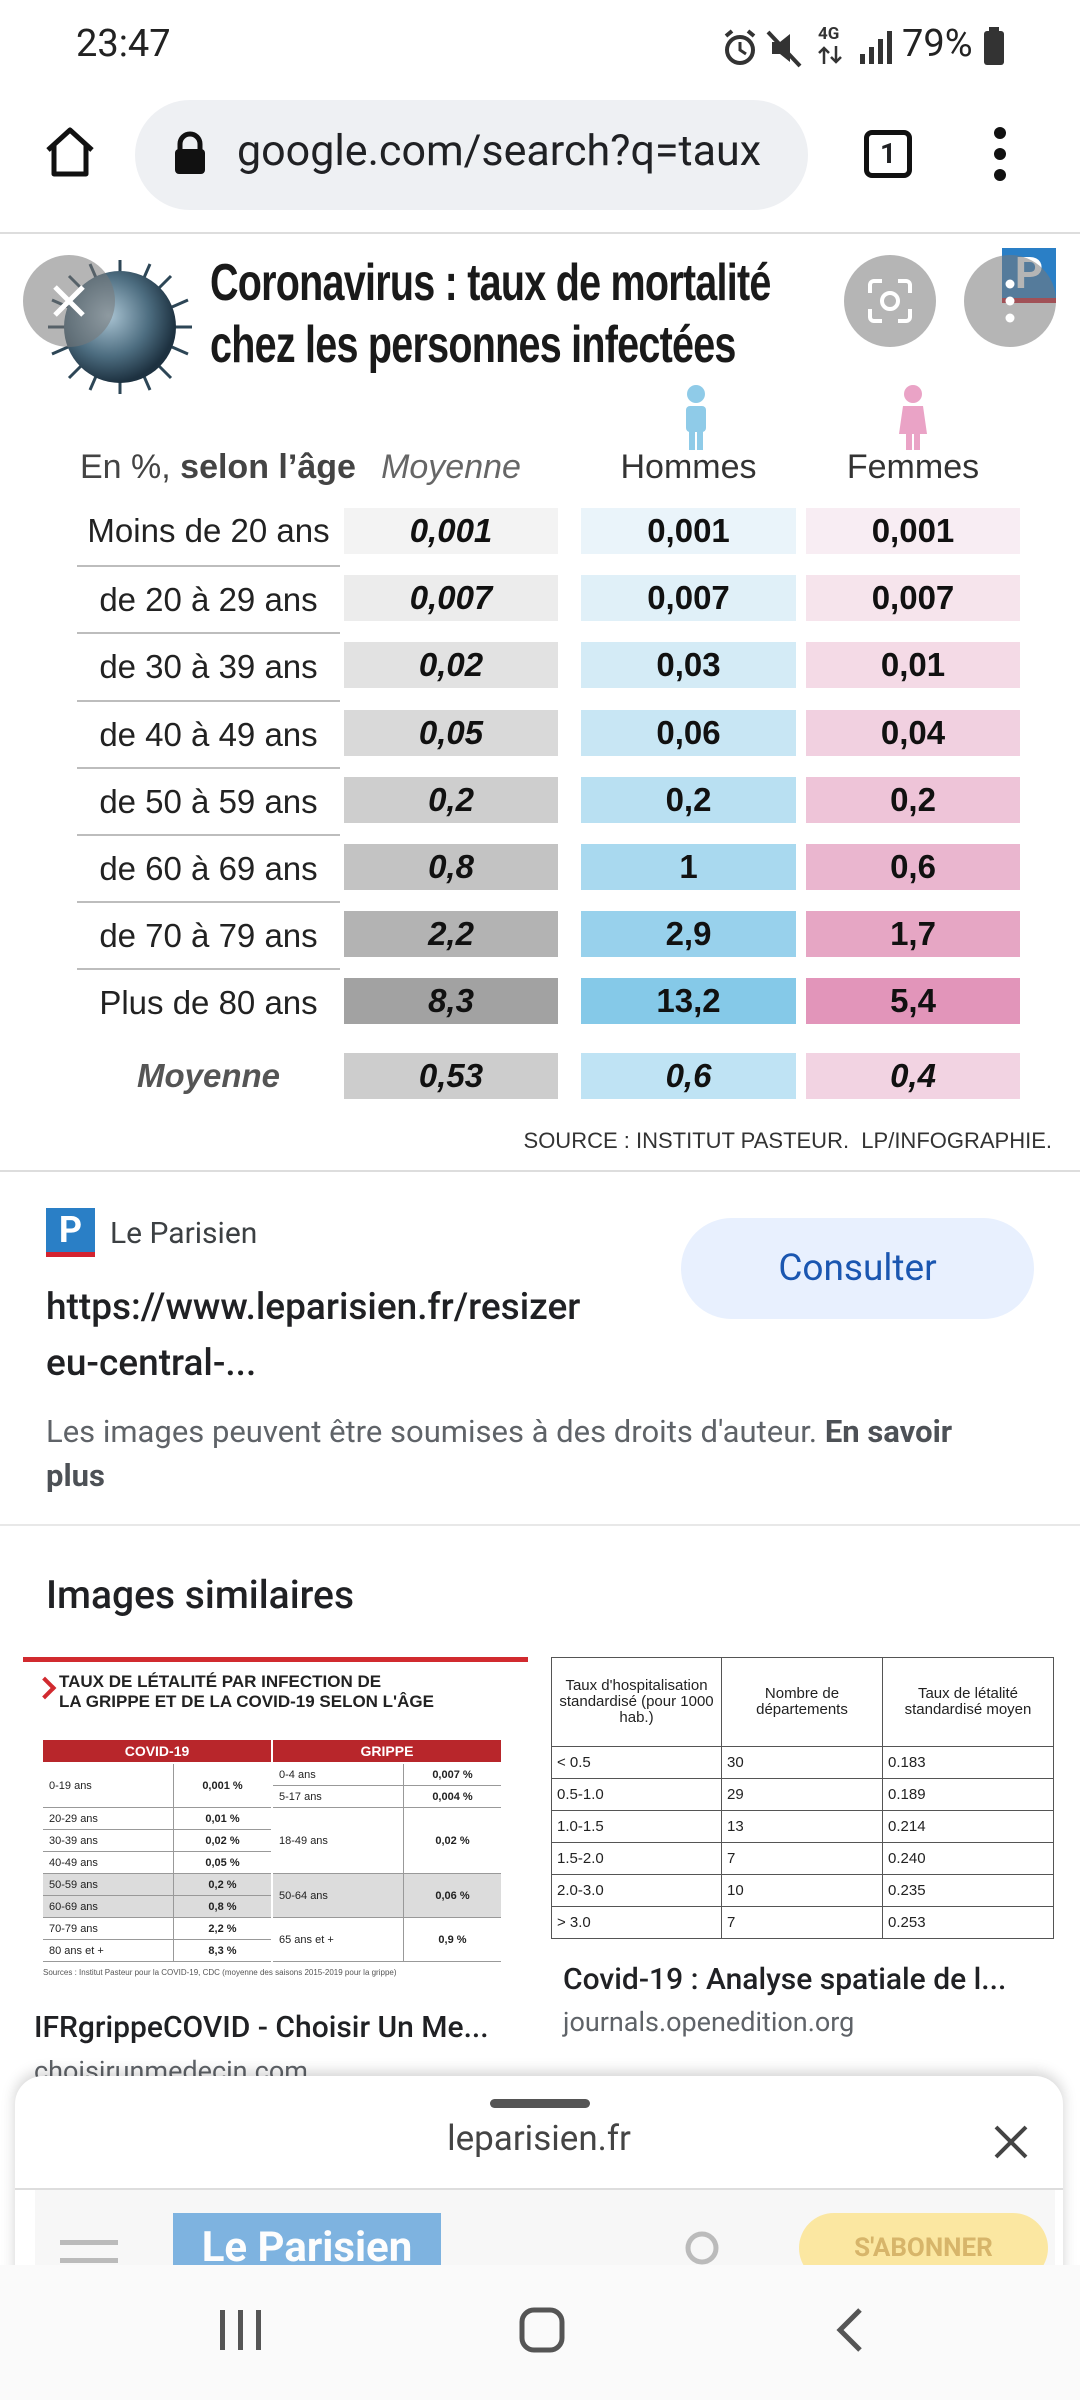 The height and width of the screenshot is (2400, 1080). I want to click on thumb-rate: 0,05 %, so click(222, 1863).